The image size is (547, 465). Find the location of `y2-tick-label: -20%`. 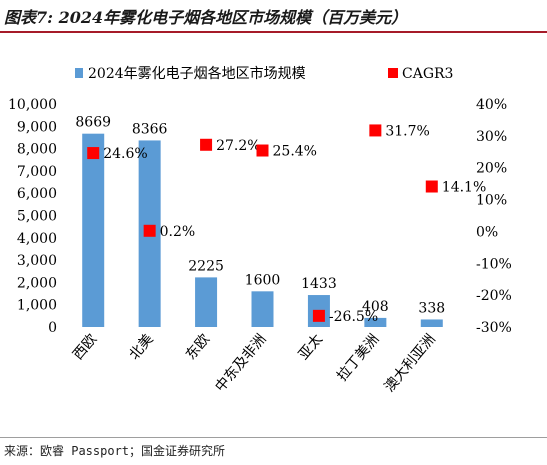

y2-tick-label: -20% is located at coordinates (494, 296).